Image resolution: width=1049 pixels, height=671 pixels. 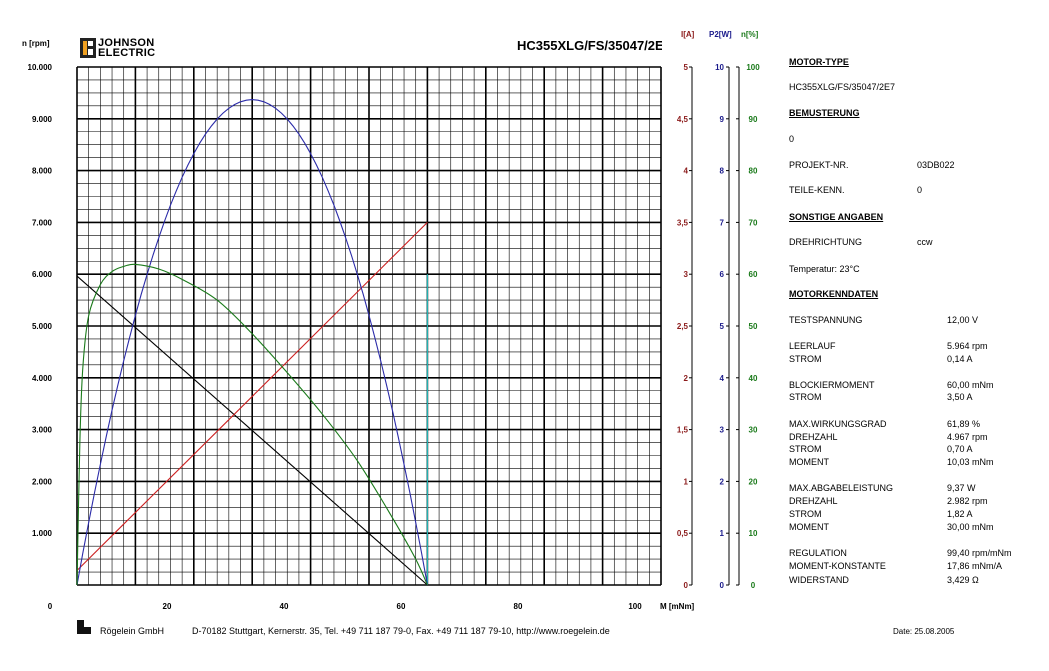 What do you see at coordinates (832, 385) in the screenshot?
I see `blockier-label: BLOCKIERMOMENT` at bounding box center [832, 385].